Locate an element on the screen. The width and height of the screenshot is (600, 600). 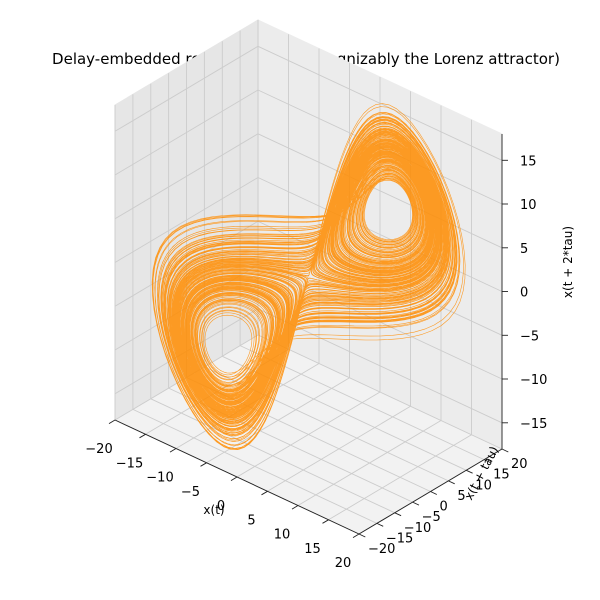
y-tick-label: 5 is located at coordinates (461, 496).